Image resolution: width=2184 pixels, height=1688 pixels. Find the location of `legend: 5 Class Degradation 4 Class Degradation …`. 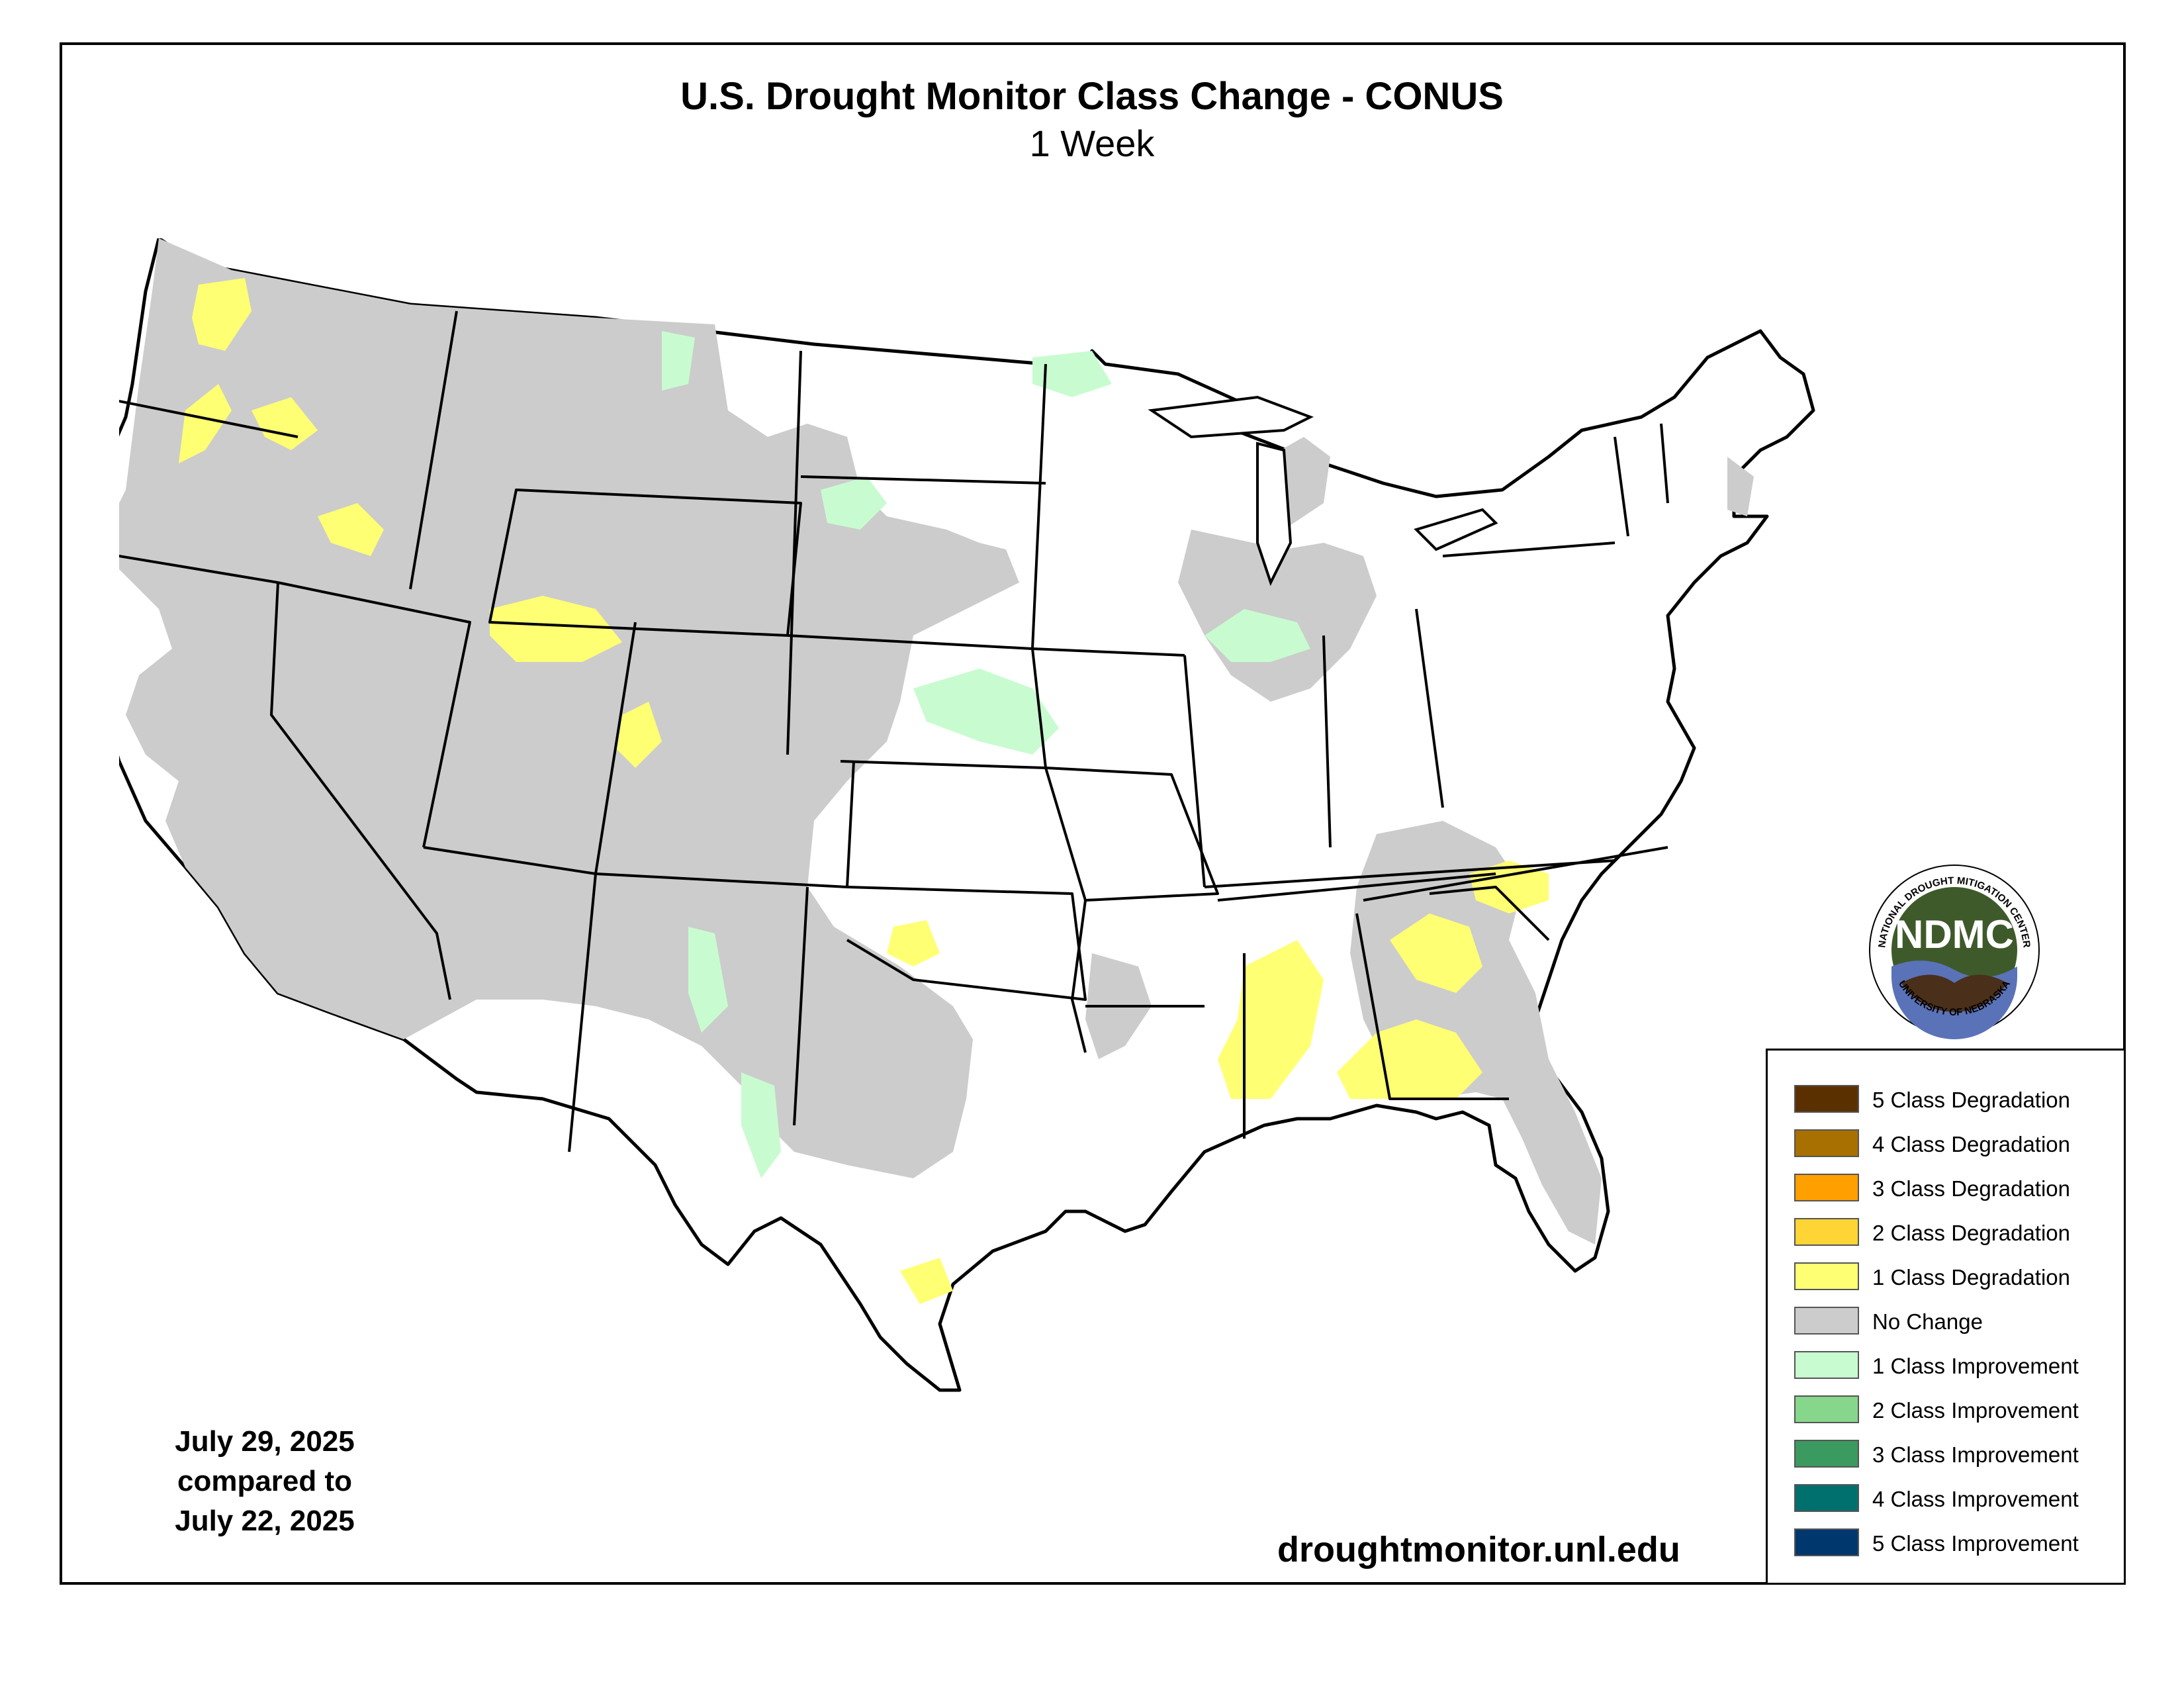

legend: 5 Class Degradation 4 Class Degradation … is located at coordinates (1946, 1317).